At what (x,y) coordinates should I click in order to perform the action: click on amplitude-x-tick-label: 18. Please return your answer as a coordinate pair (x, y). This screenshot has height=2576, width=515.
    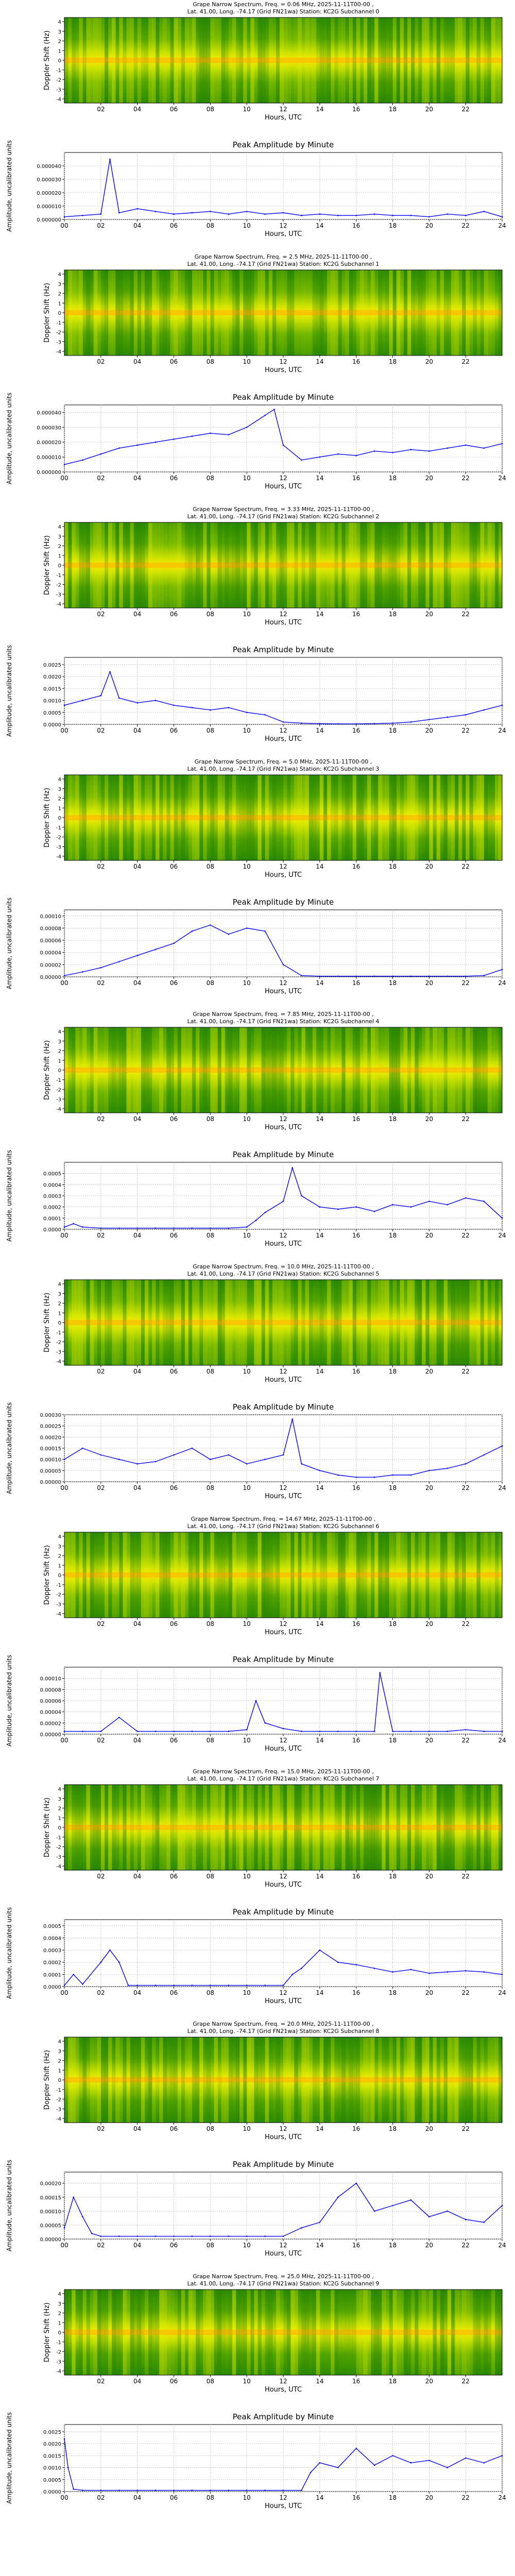
    Looking at the image, I should click on (393, 2245).